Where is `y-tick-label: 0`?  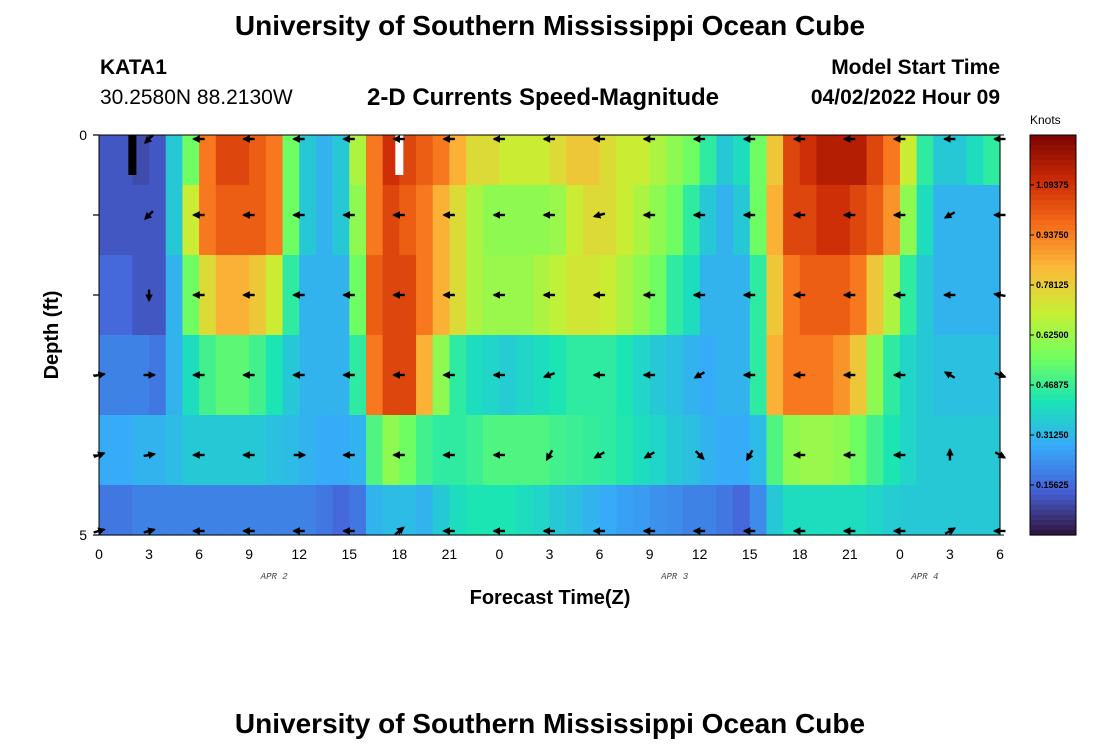 y-tick-label: 0 is located at coordinates (83, 135).